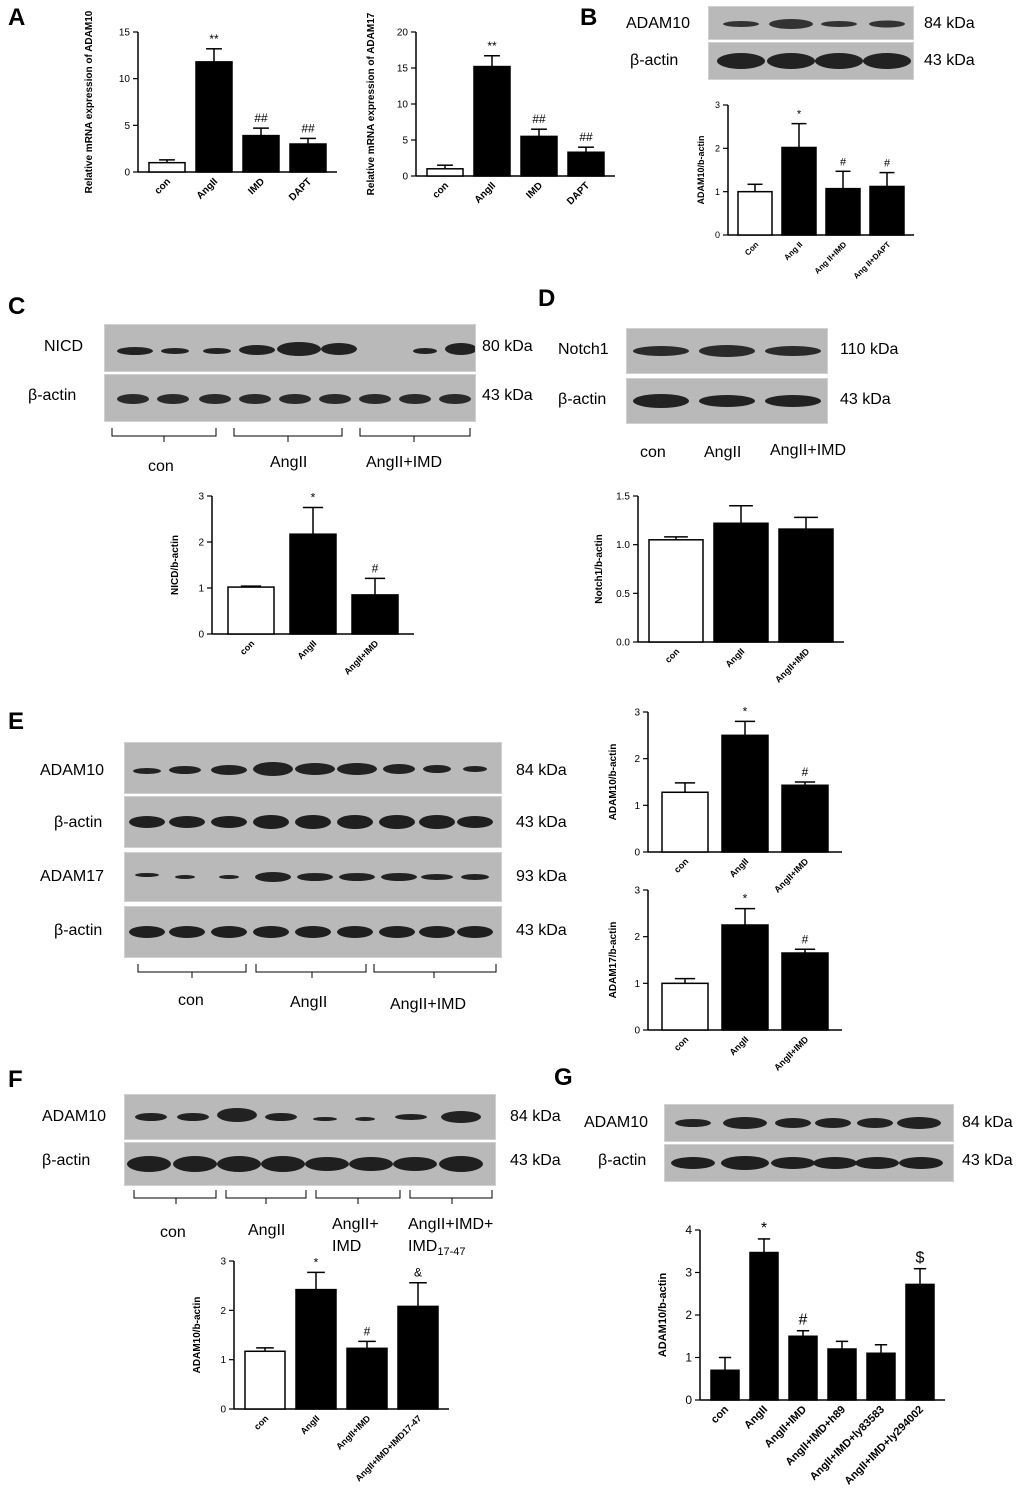 Image resolution: width=1020 pixels, height=1511 pixels. I want to click on y-axis-label: ADAM10/b-actin, so click(701, 169).